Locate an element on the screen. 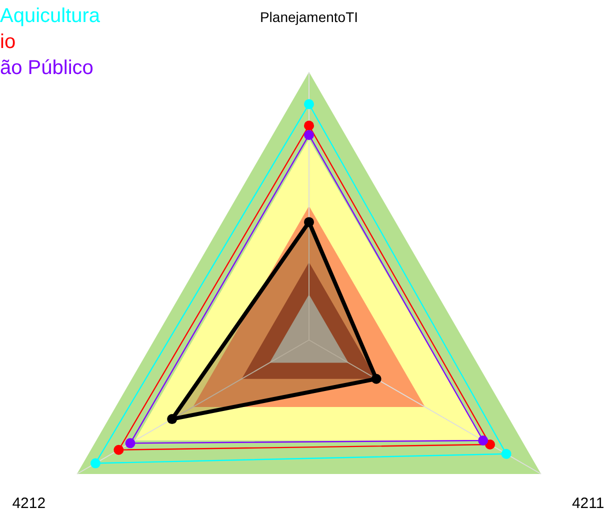  text: io is located at coordinates (8, 42).